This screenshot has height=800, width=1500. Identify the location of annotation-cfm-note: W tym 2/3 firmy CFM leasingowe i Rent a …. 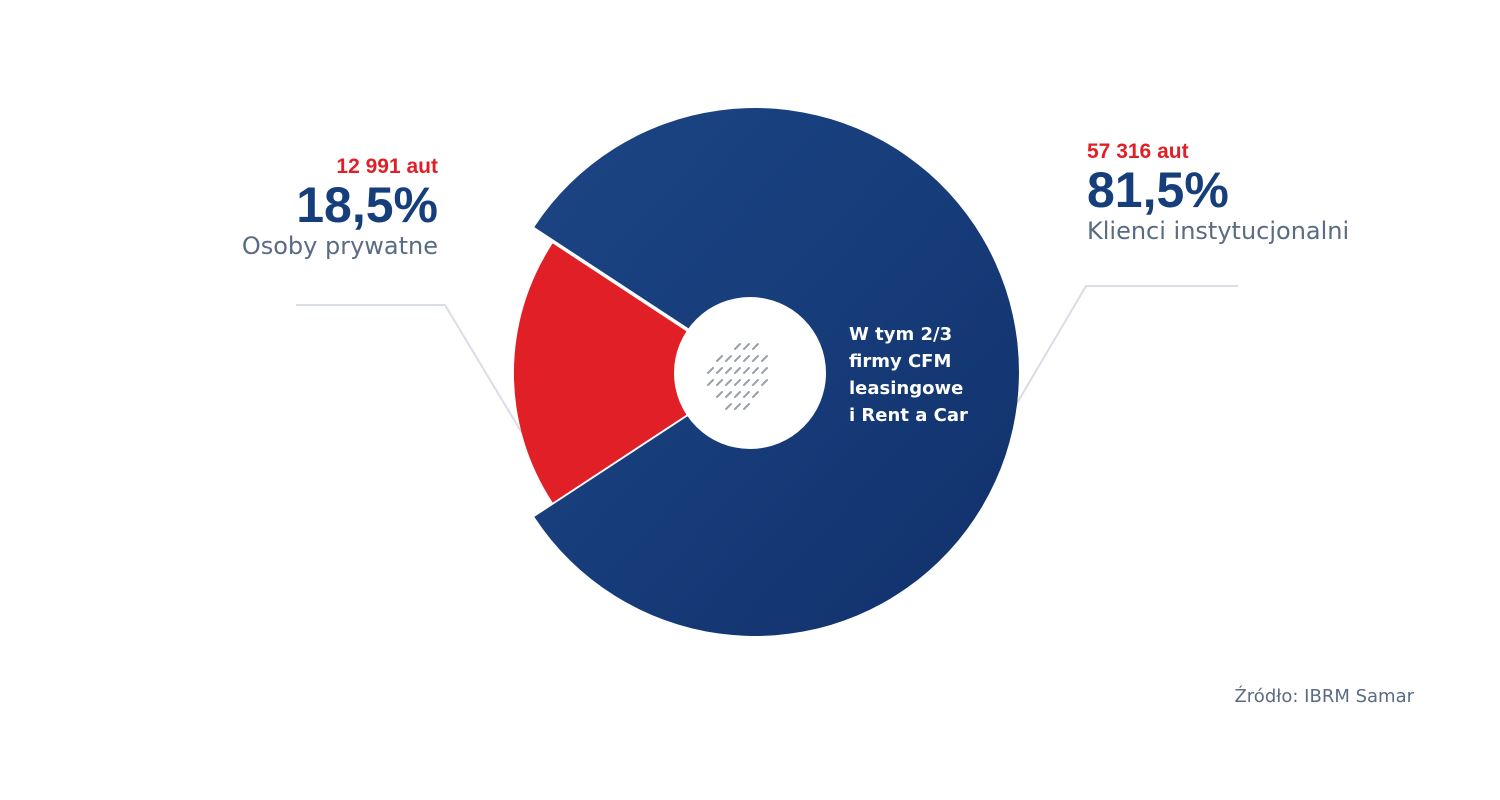
(929, 375).